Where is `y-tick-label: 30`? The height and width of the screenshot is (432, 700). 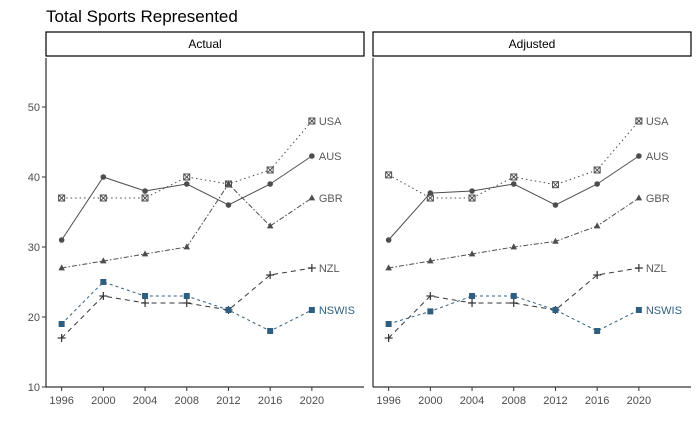 y-tick-label: 30 is located at coordinates (34, 248).